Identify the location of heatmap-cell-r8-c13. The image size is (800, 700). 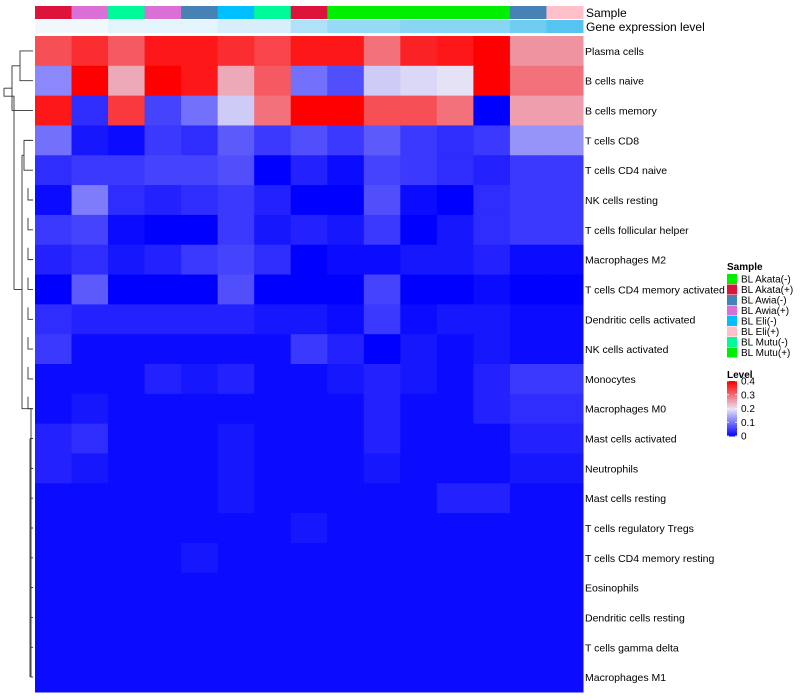
(528, 289).